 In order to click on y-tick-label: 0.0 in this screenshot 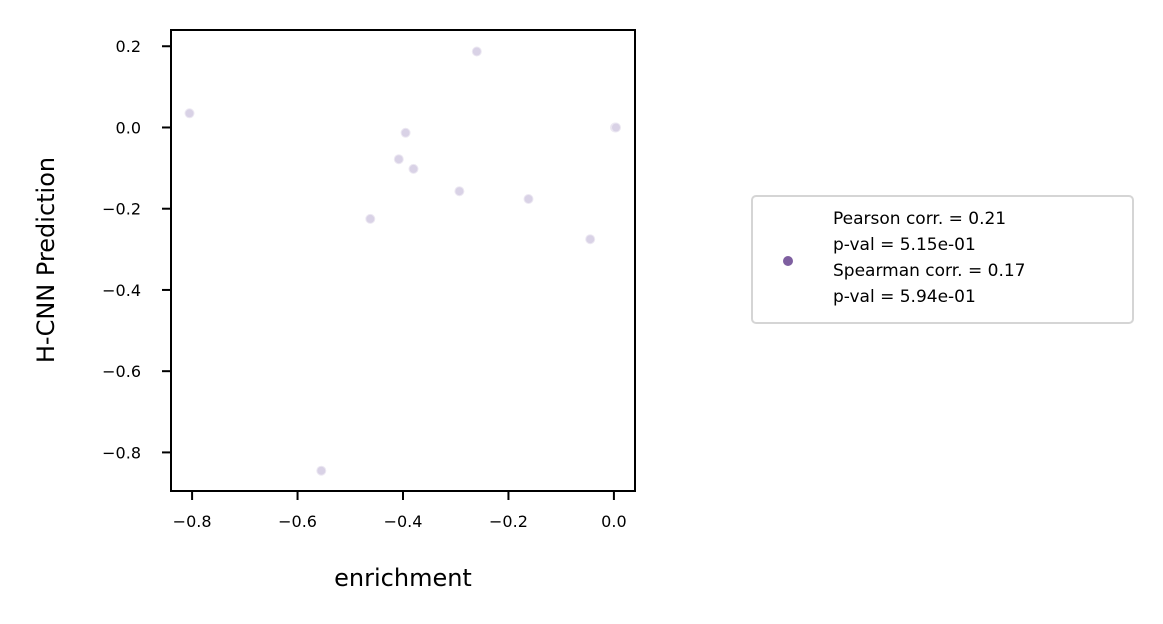, I will do `click(128, 127)`.